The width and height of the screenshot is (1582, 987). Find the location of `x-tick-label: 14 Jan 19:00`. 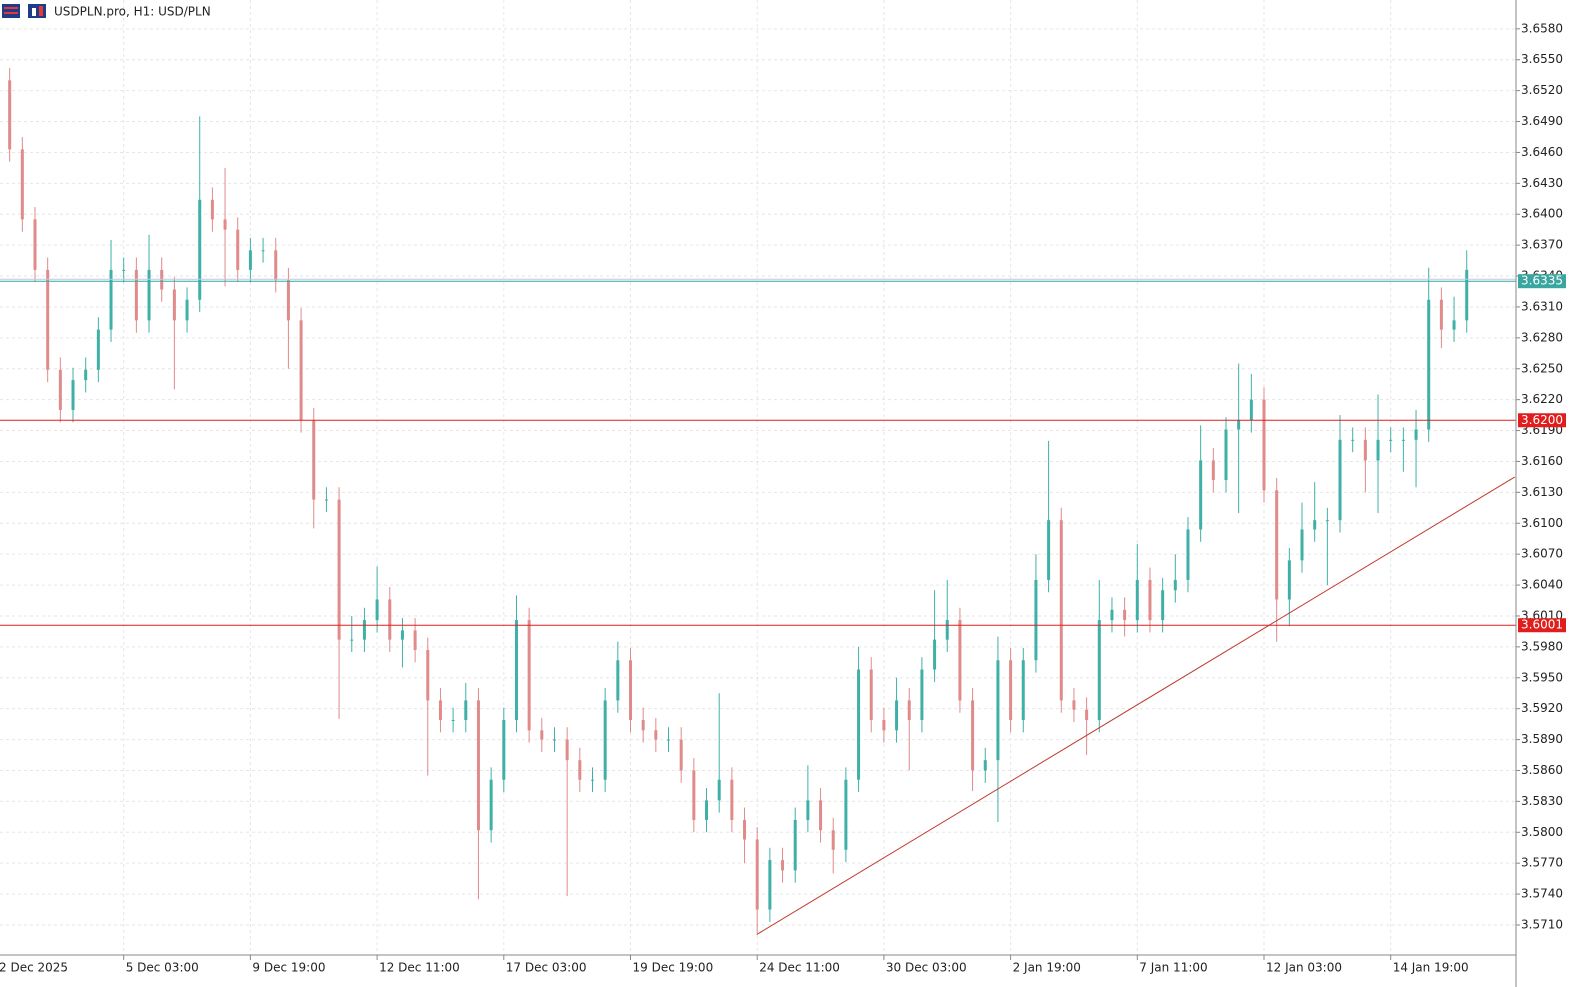

x-tick-label: 14 Jan 19:00 is located at coordinates (1431, 968).